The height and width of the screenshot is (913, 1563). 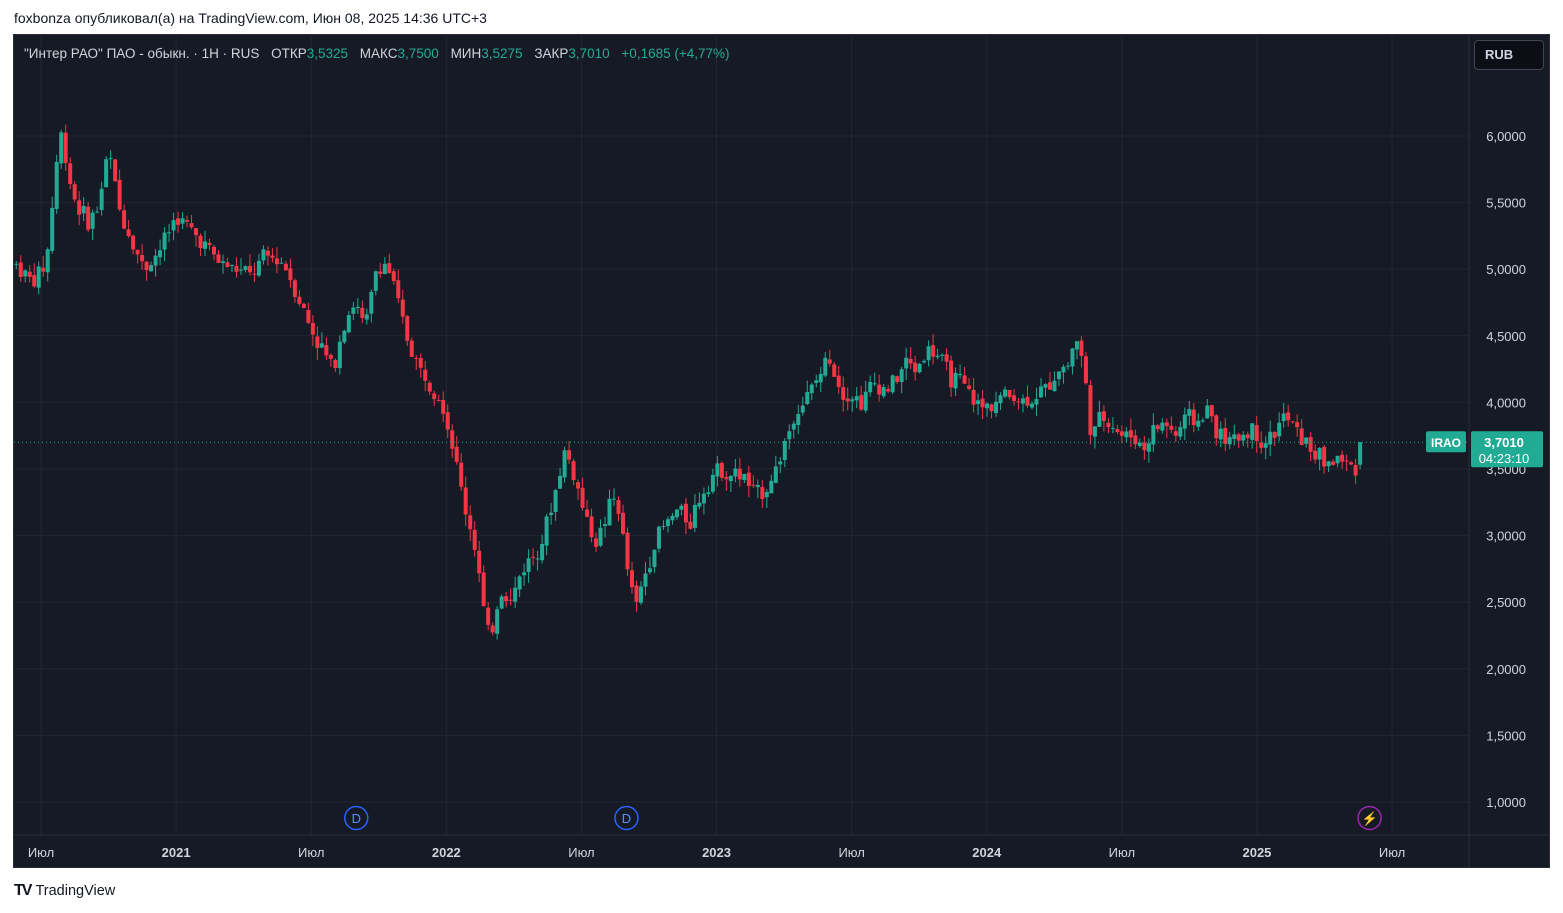 I want to click on event-marker, so click(x=1369, y=818).